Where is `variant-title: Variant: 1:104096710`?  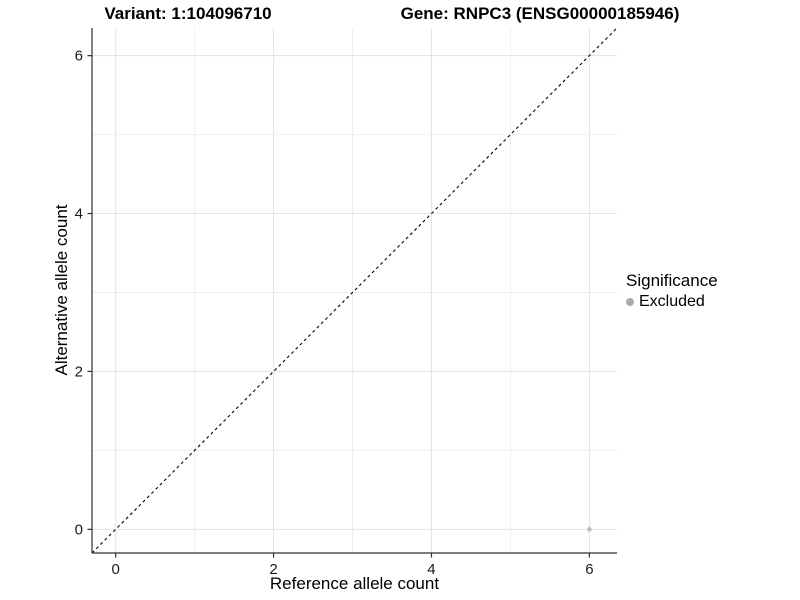
variant-title: Variant: 1:104096710 is located at coordinates (188, 13).